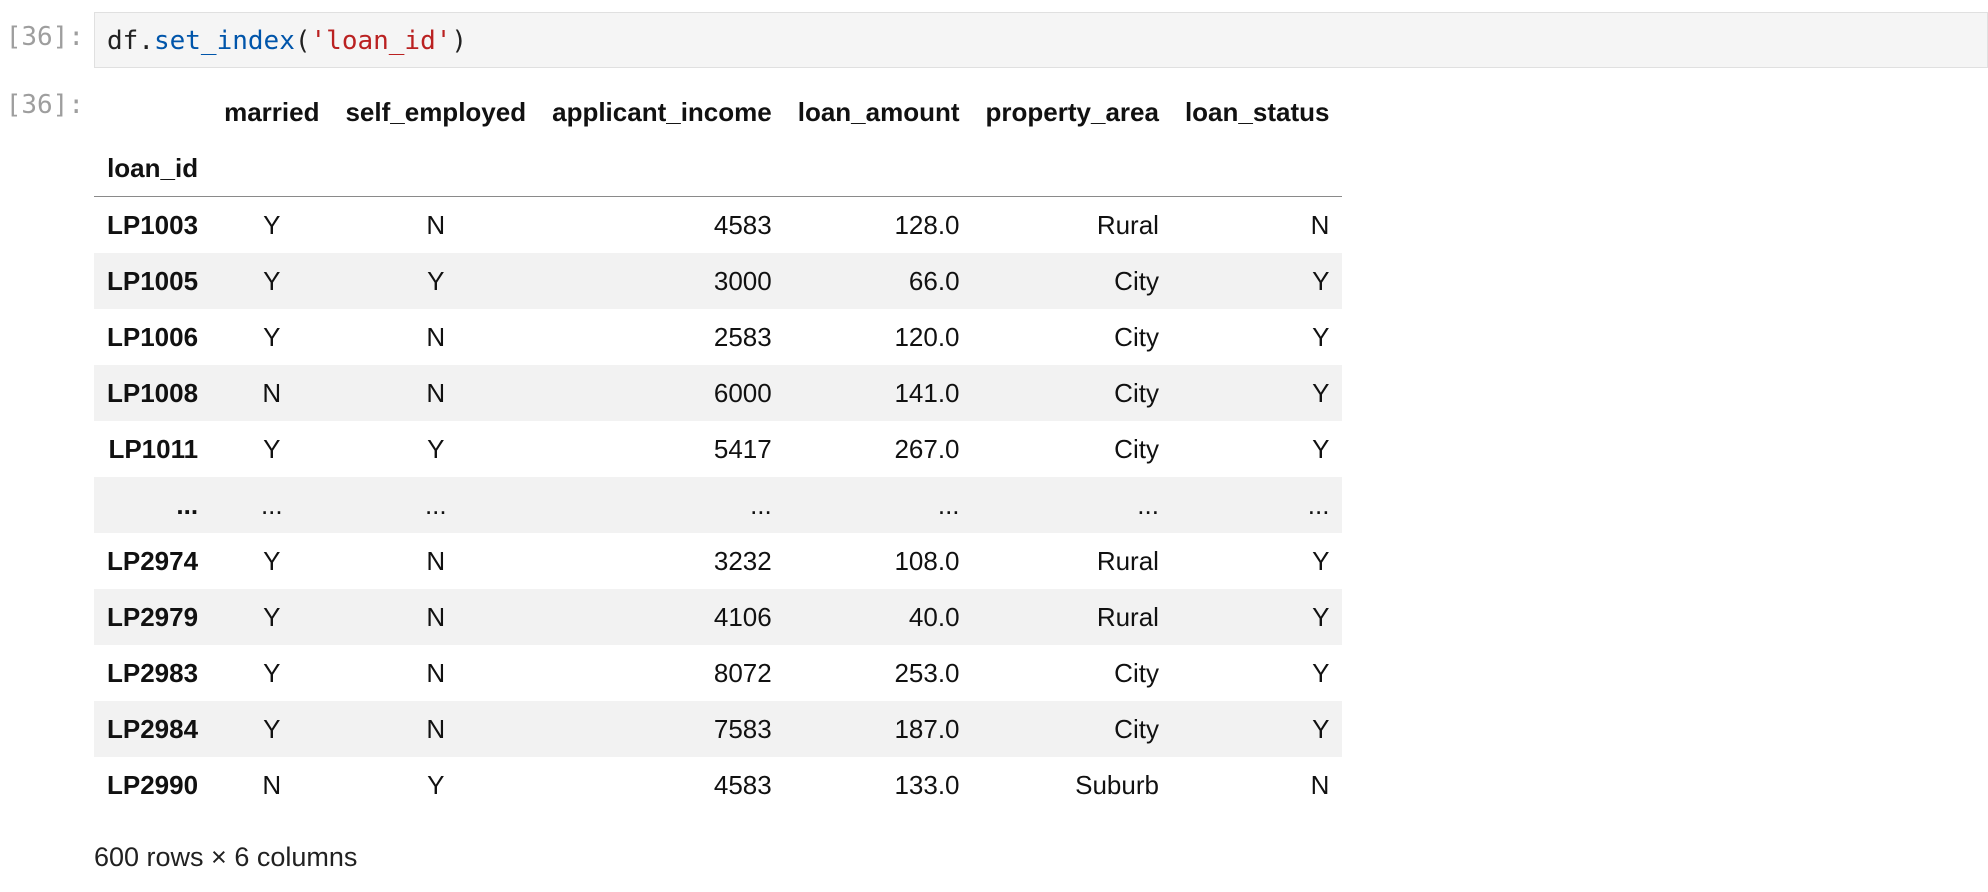 This screenshot has width=1988, height=892. Describe the element at coordinates (934, 280) in the screenshot. I see `table-cell: 66.0` at that location.